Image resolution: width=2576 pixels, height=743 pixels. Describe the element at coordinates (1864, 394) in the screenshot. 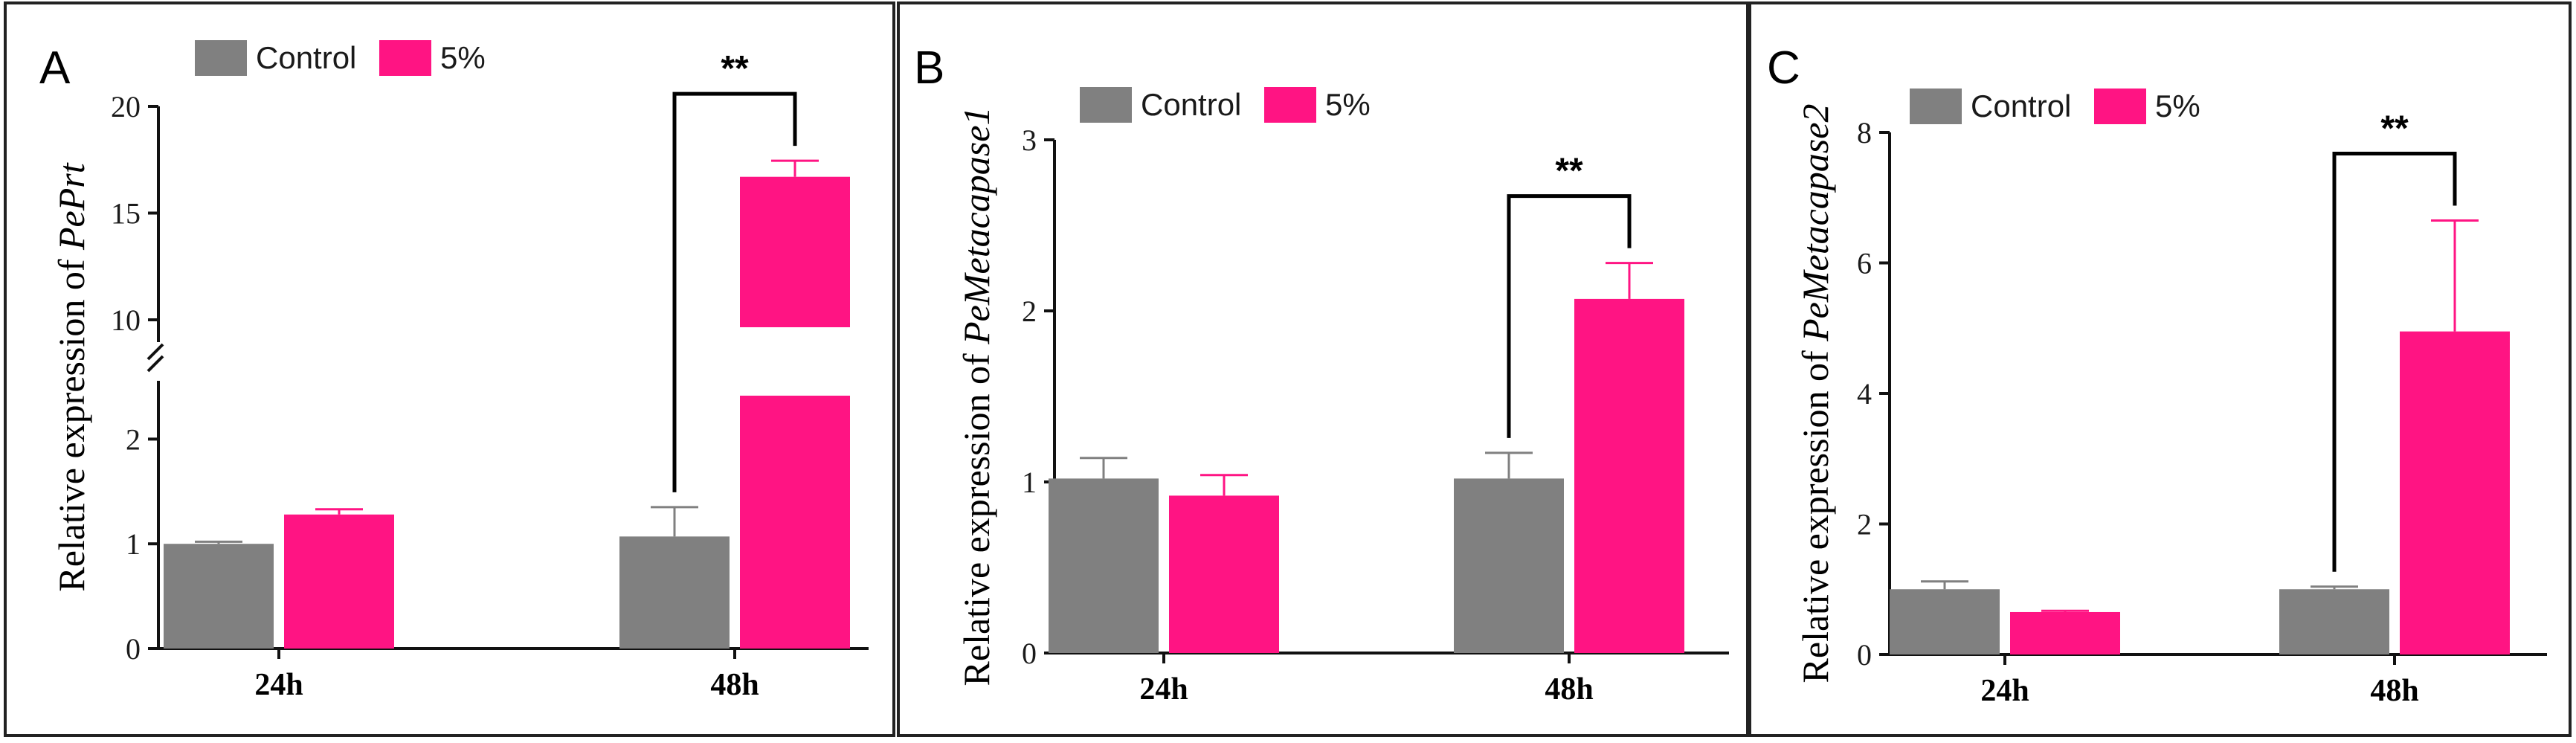

I see `y-tick-label: 4` at that location.